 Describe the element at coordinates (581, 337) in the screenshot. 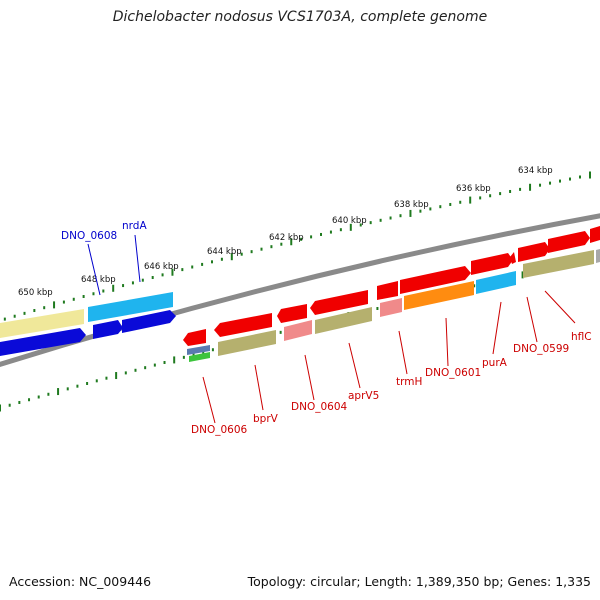

I see `gene-label-hflC: hflC` at that location.